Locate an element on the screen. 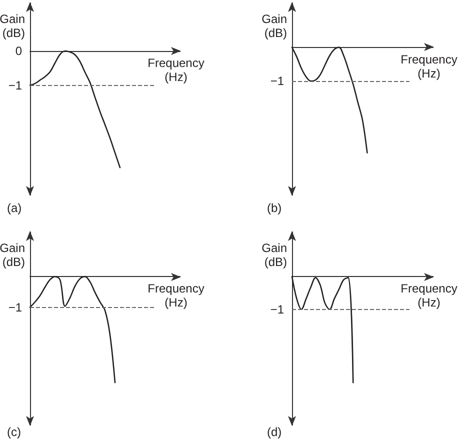 The width and height of the screenshot is (460, 447). text: (c) is located at coordinates (14, 432).